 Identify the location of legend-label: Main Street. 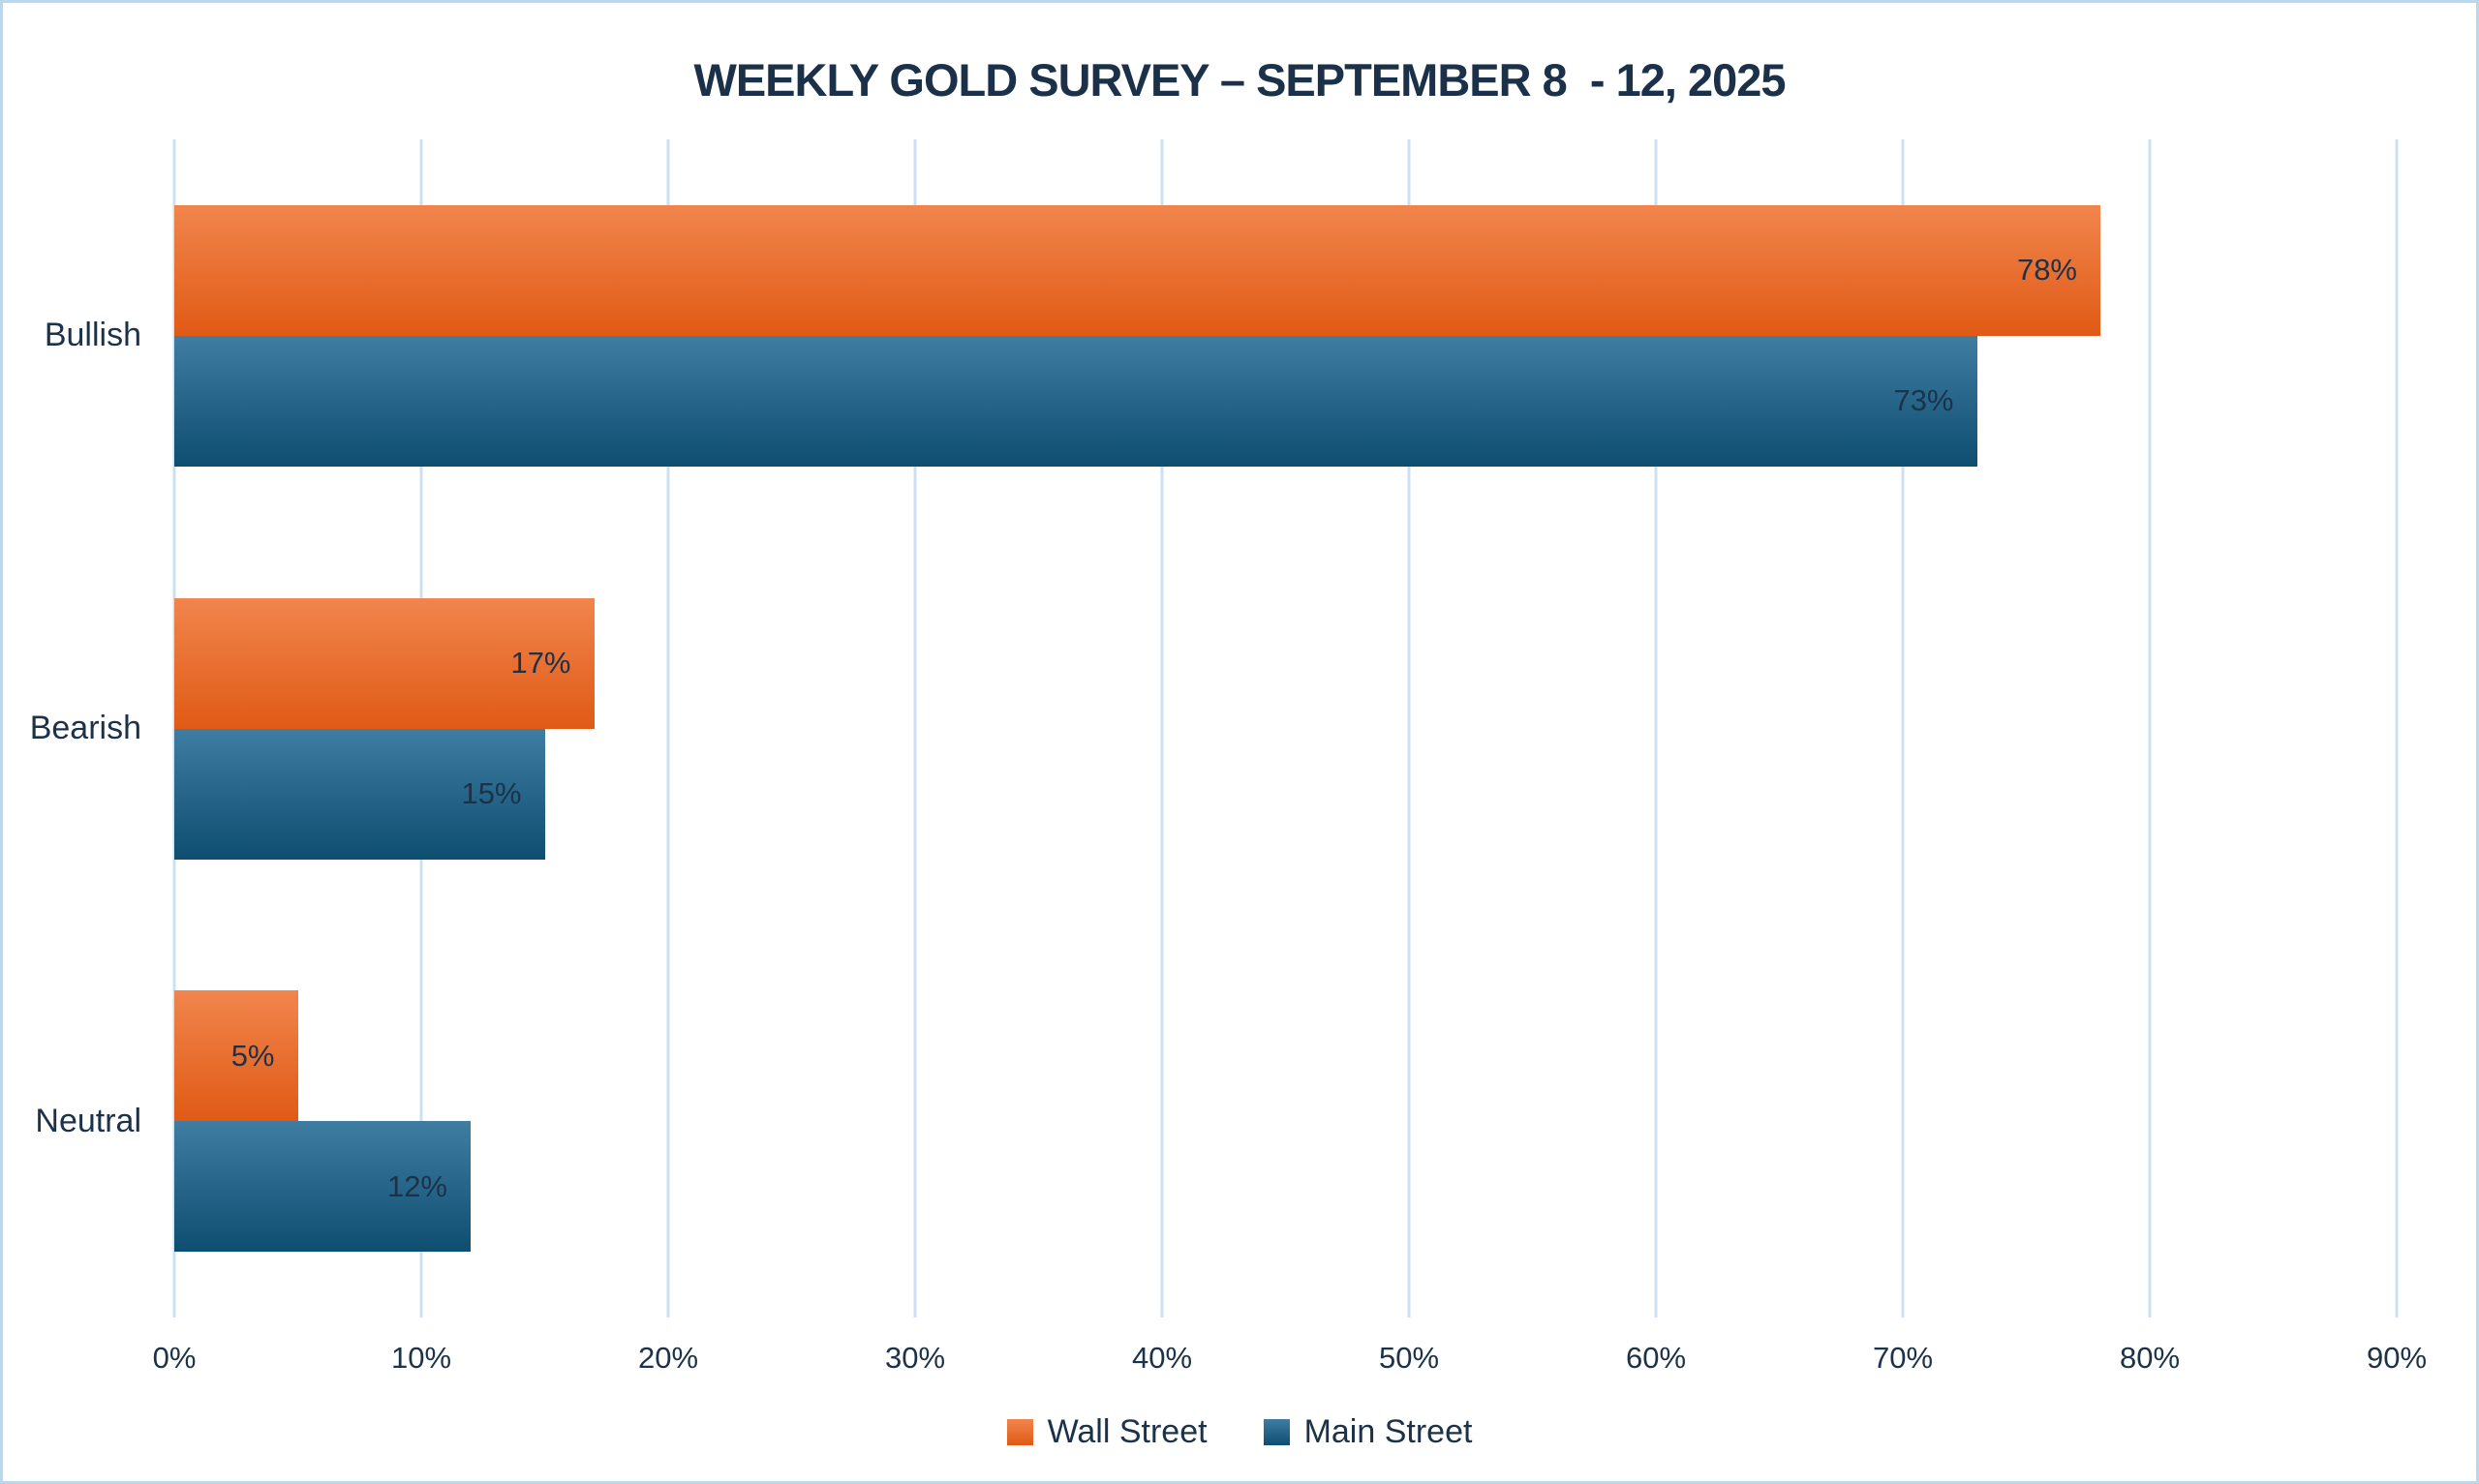
(1388, 1431).